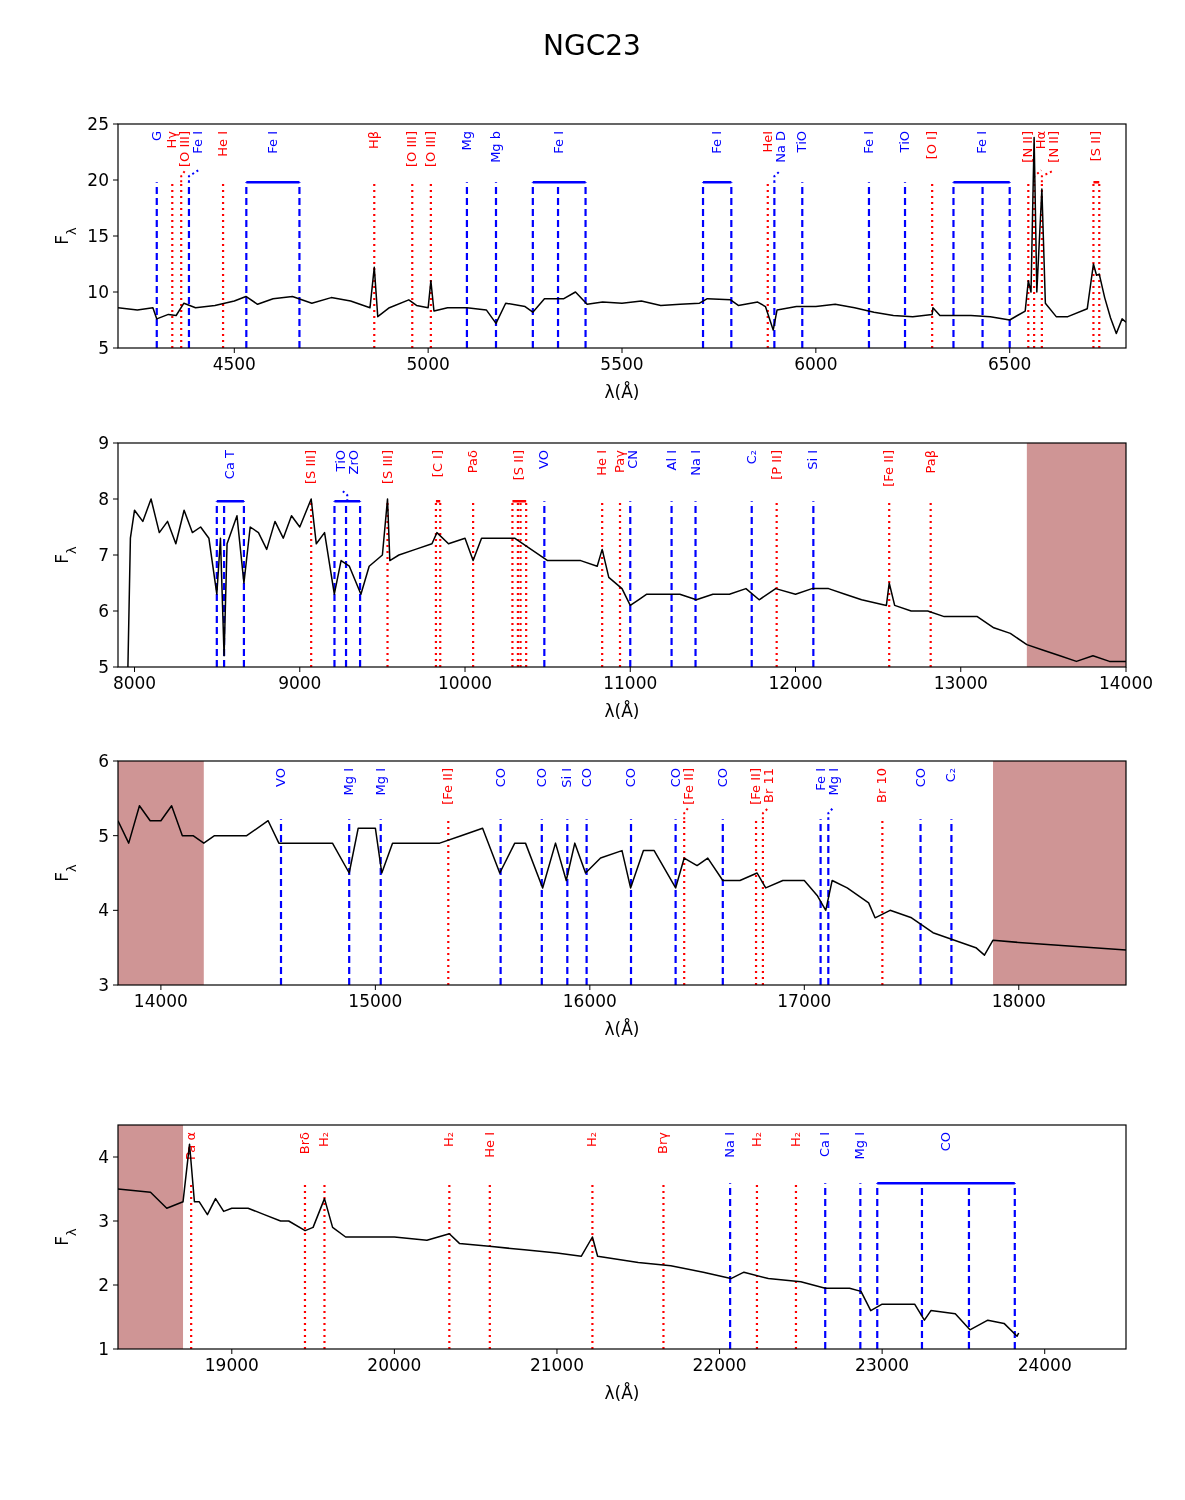 Image resolution: width=1185 pixels, height=1500 pixels. I want to click on ref-line-label: Ca T, so click(230, 464).